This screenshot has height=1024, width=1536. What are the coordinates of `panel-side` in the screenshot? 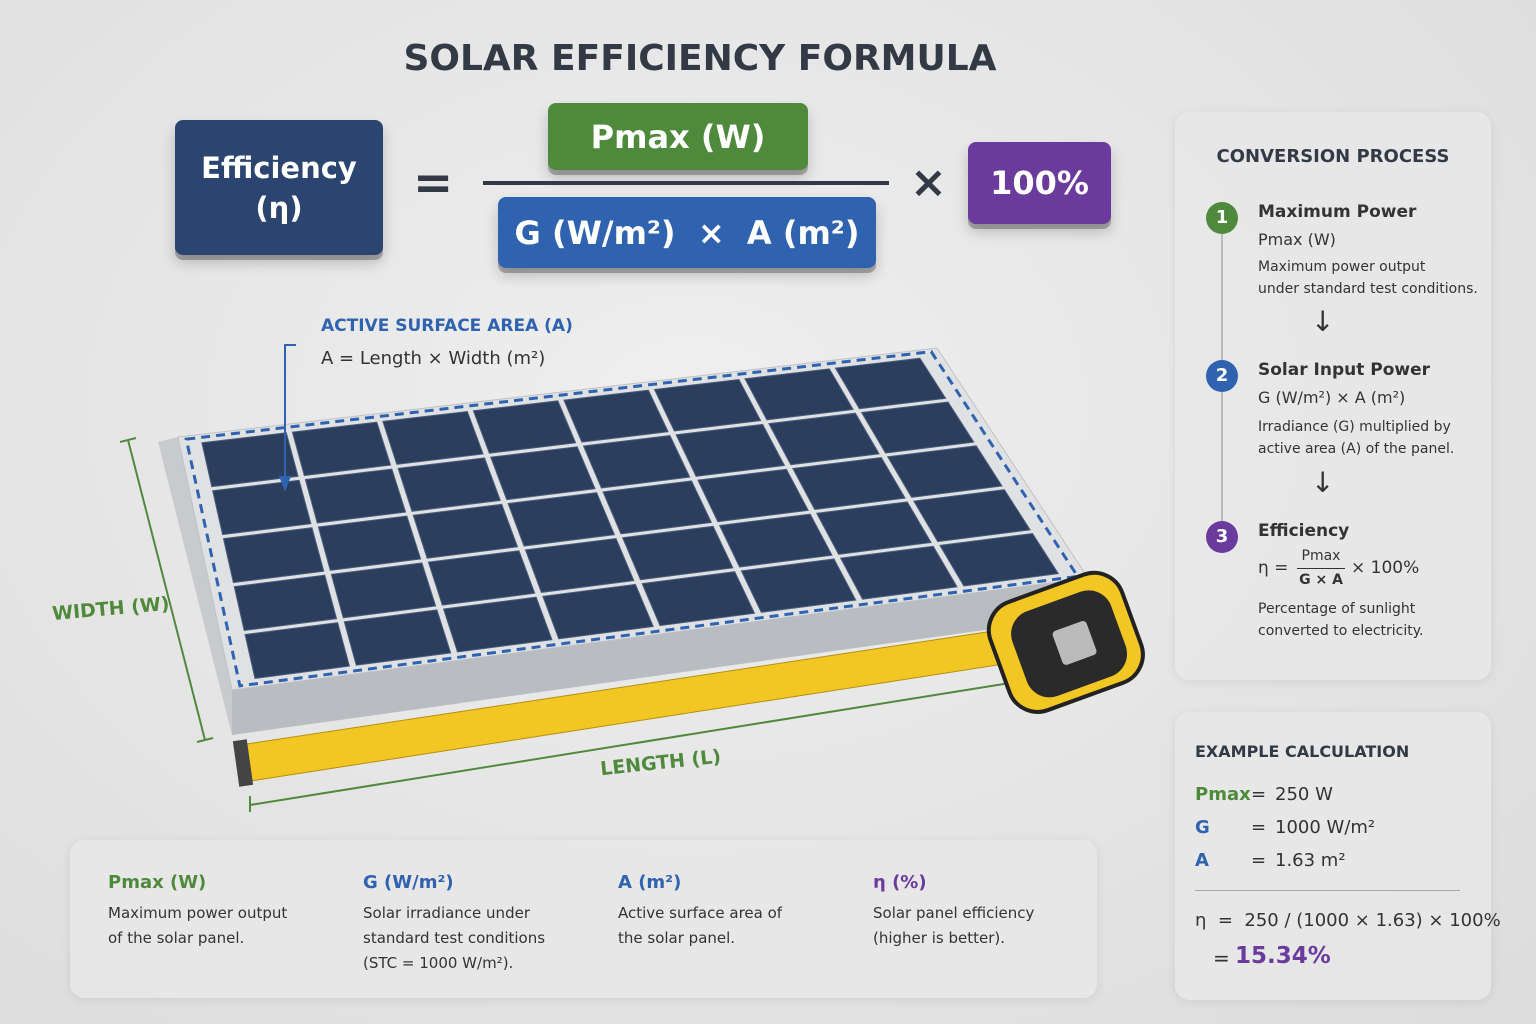 It's located at (195, 586).